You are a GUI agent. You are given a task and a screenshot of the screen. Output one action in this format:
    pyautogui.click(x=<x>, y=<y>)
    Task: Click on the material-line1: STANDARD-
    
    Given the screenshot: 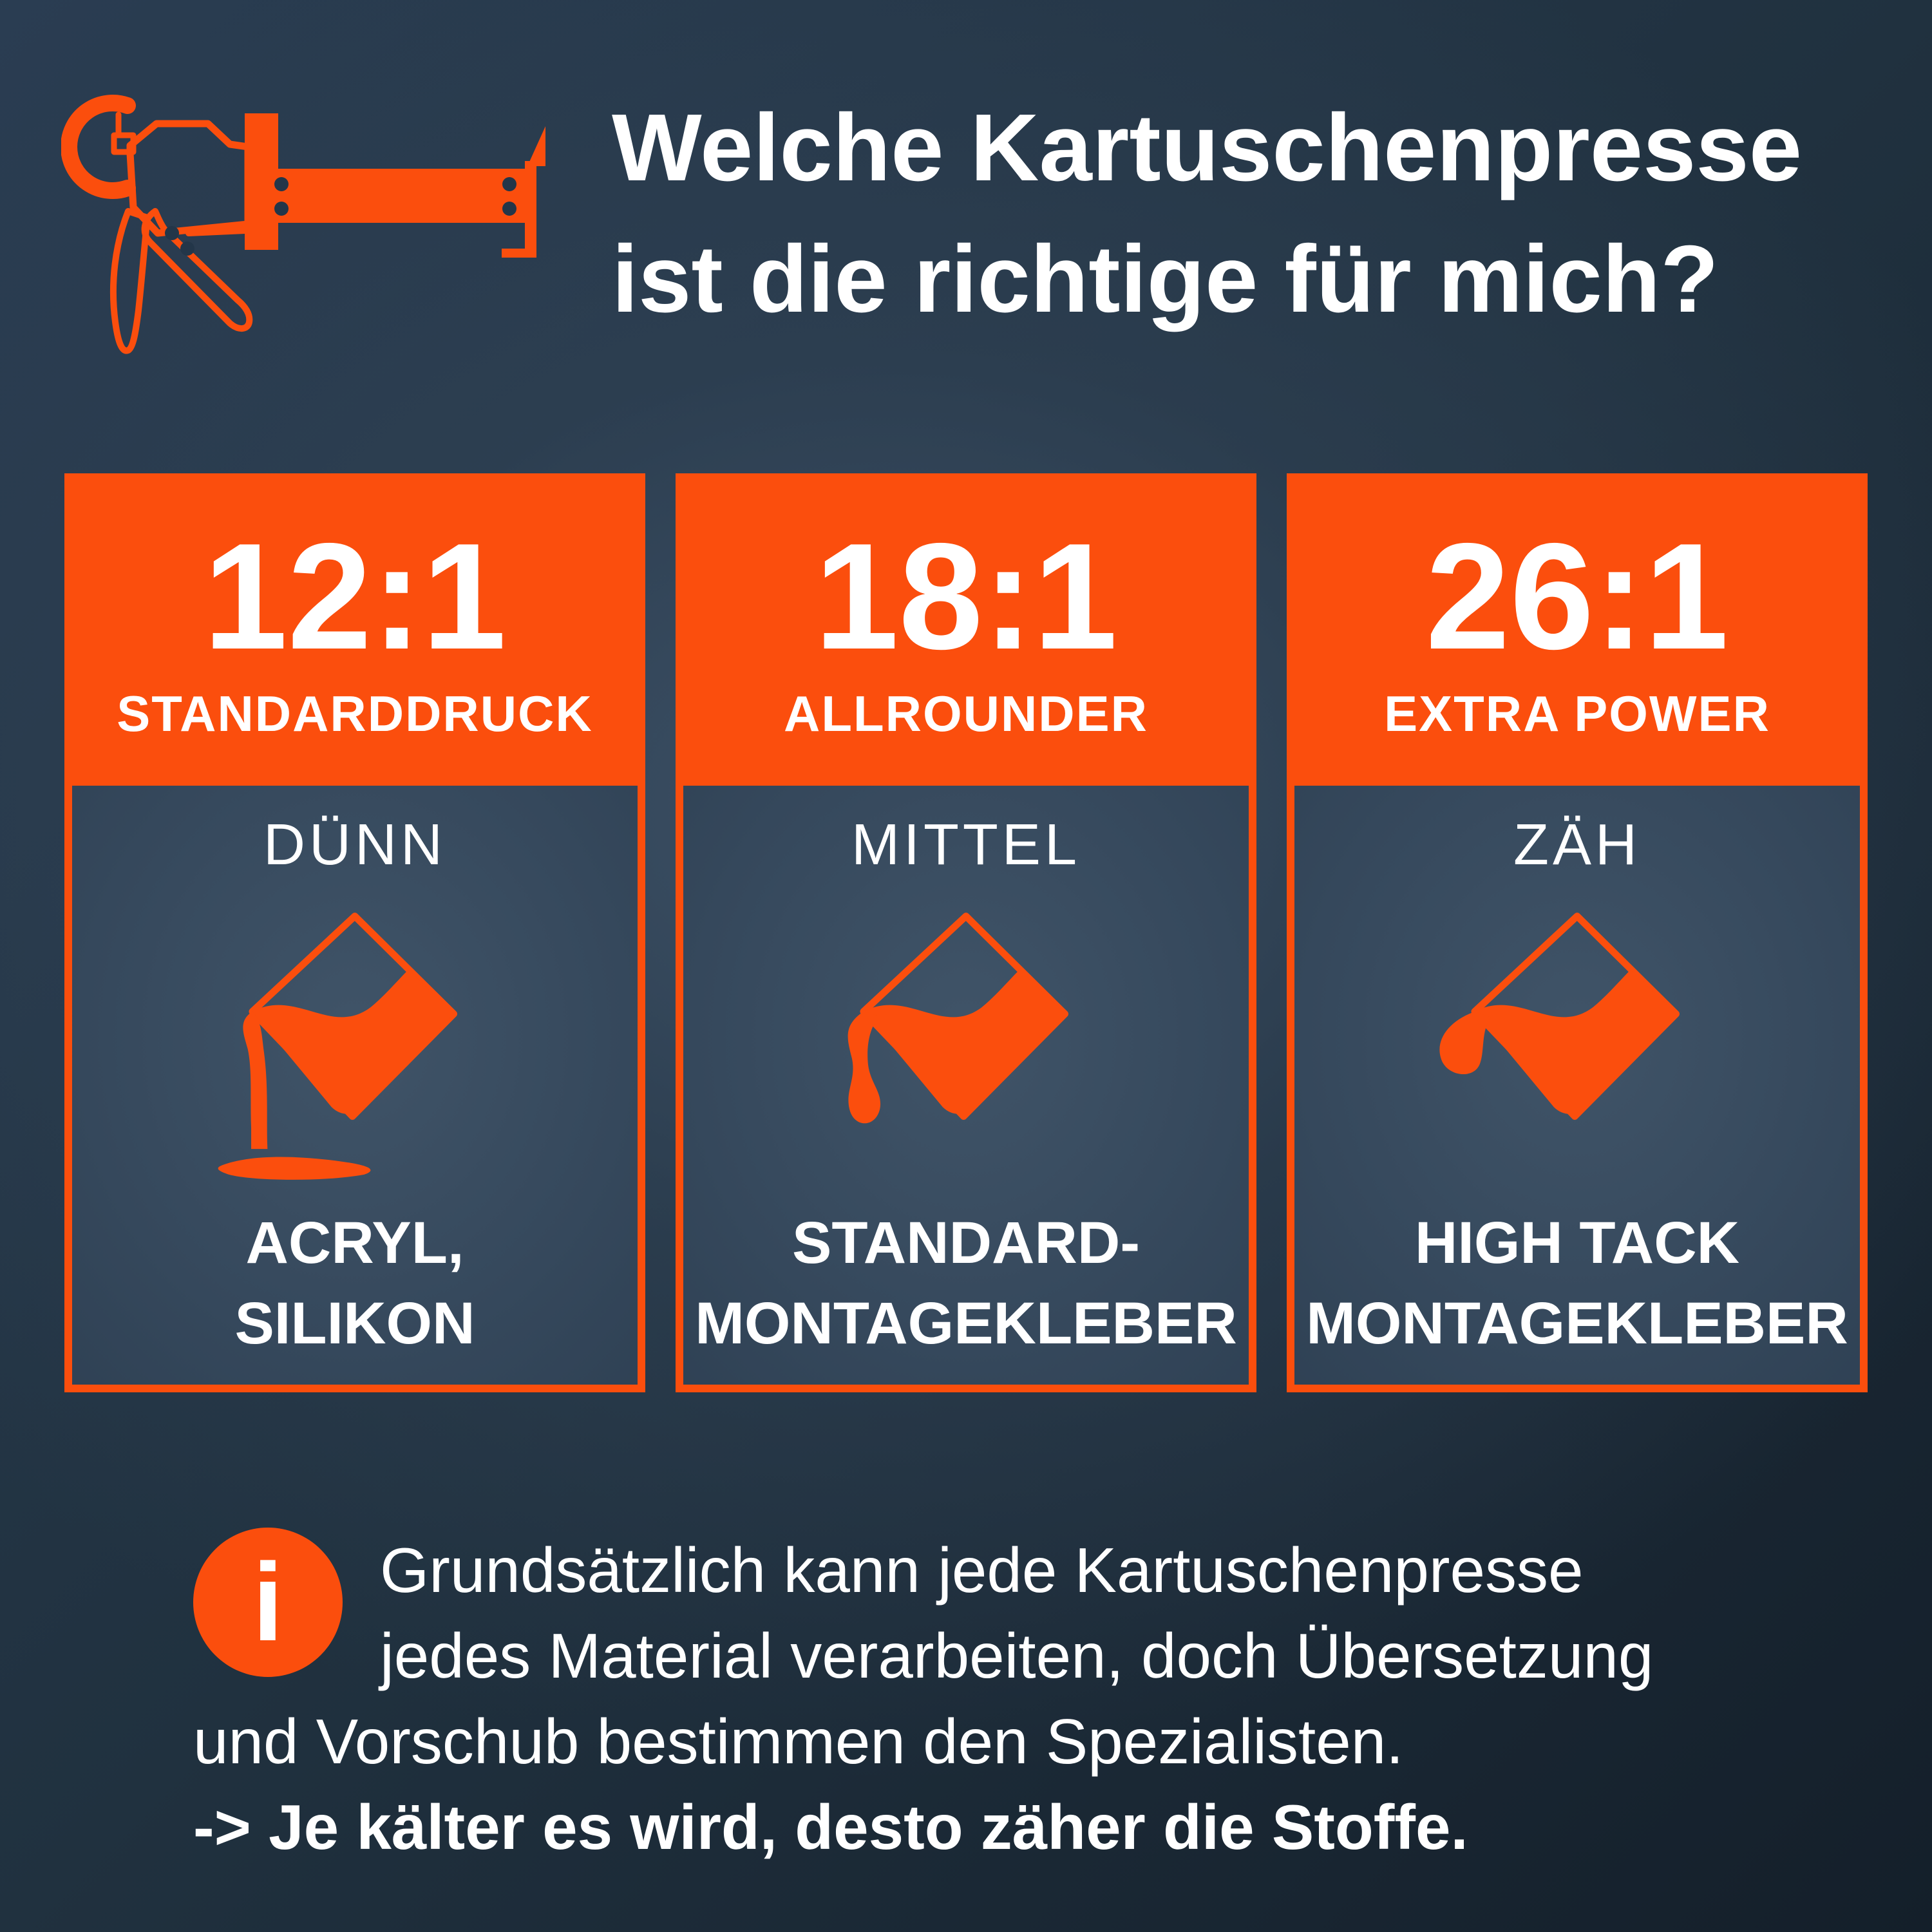 What is the action you would take?
    pyautogui.click(x=966, y=1243)
    